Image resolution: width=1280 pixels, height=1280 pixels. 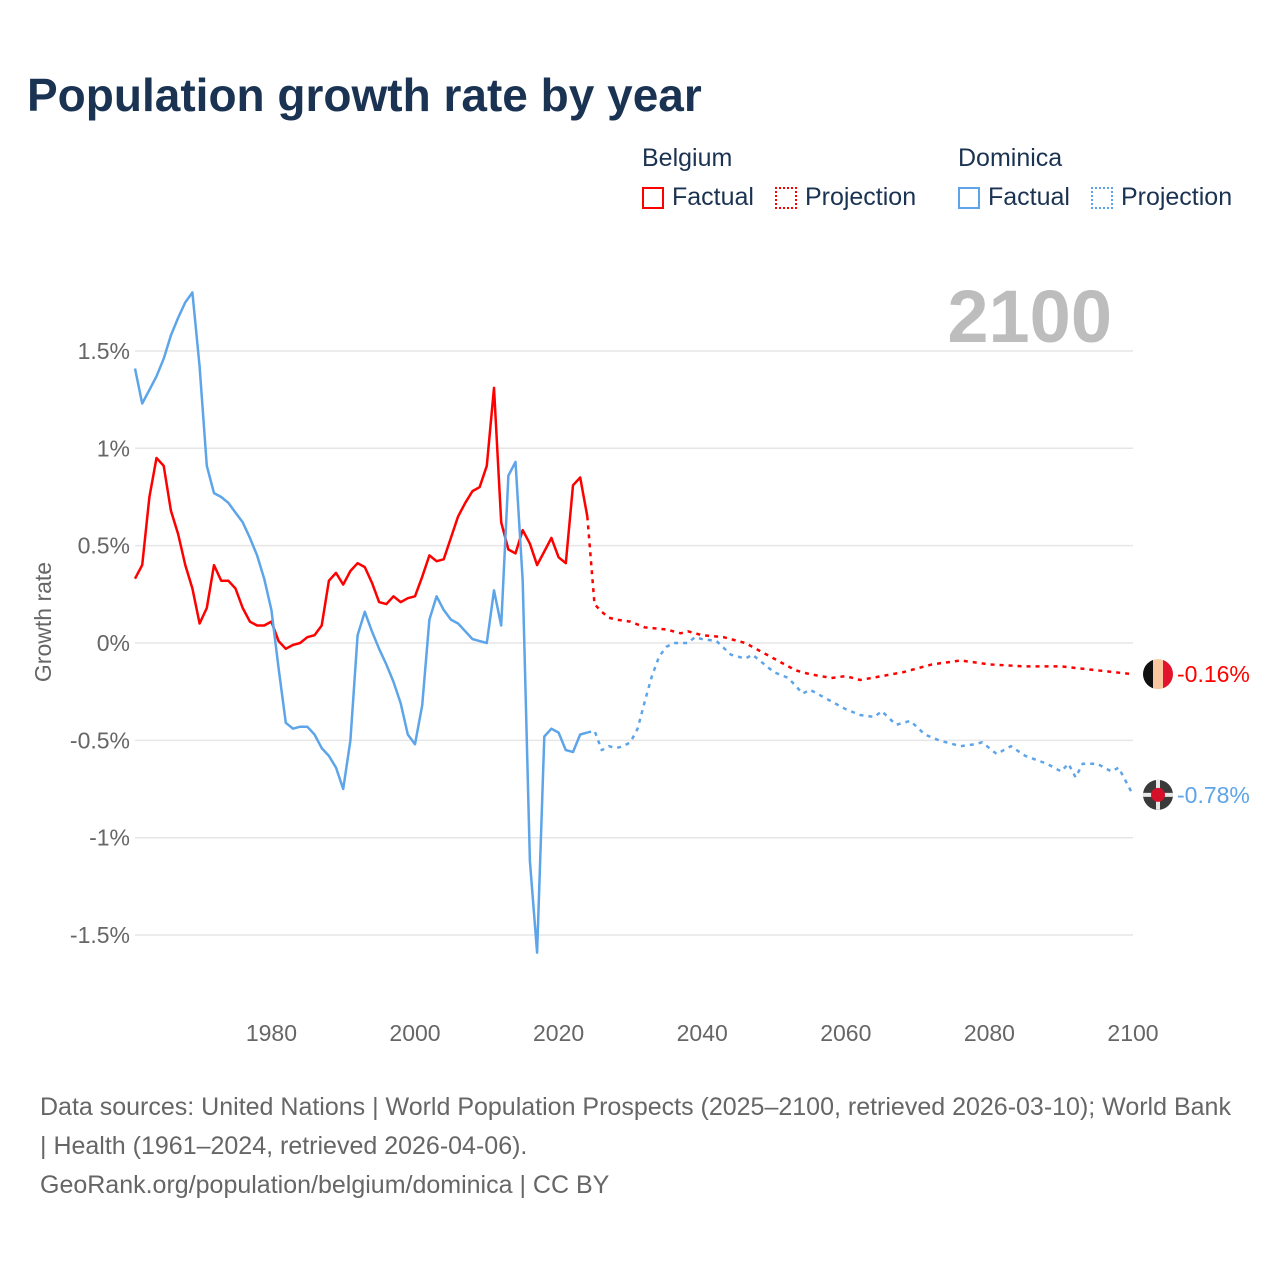 What do you see at coordinates (364, 95) in the screenshot?
I see `chart-title: Population growth rate by year` at bounding box center [364, 95].